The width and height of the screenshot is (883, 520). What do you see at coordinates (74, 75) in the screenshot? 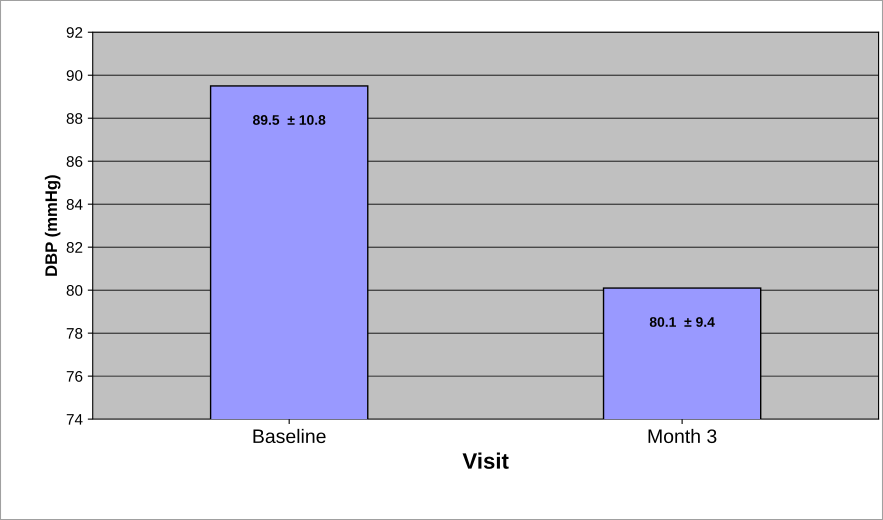
I see `y-tick-label: 90` at bounding box center [74, 75].